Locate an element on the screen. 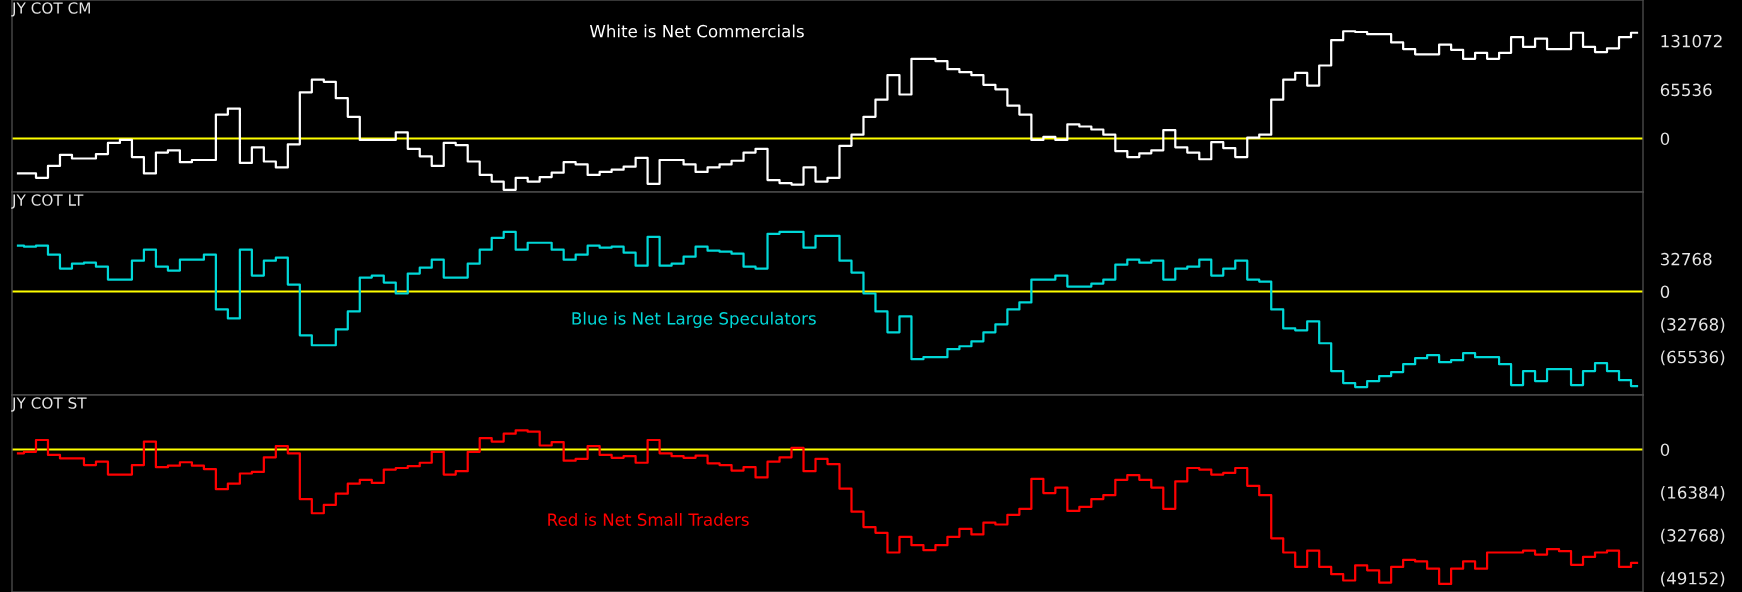 This screenshot has width=1742, height=592. y-tick-label: (65536) is located at coordinates (1693, 358).